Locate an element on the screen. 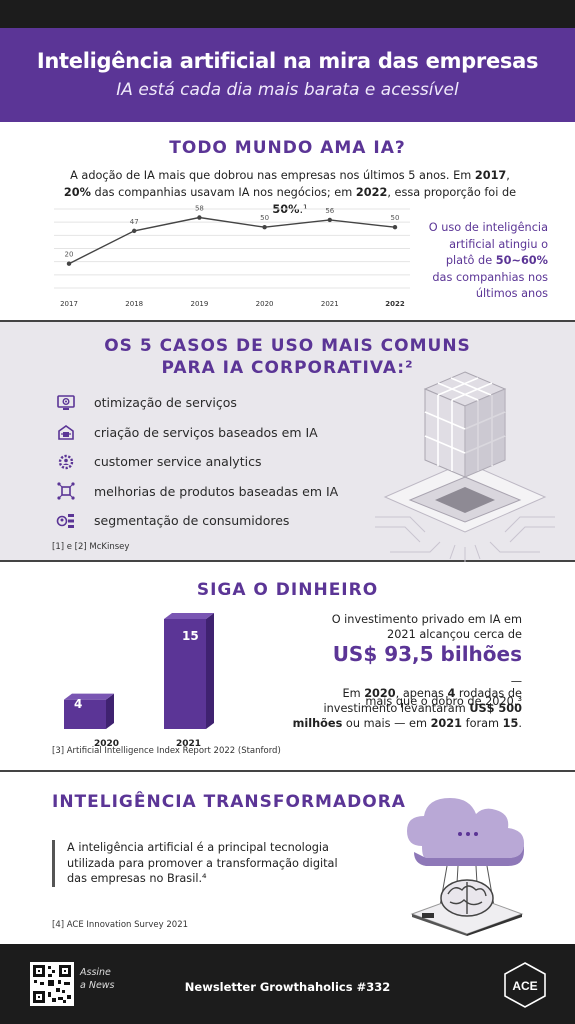 This screenshot has height=1024, width=575. user-segment-icon is located at coordinates (65, 520).